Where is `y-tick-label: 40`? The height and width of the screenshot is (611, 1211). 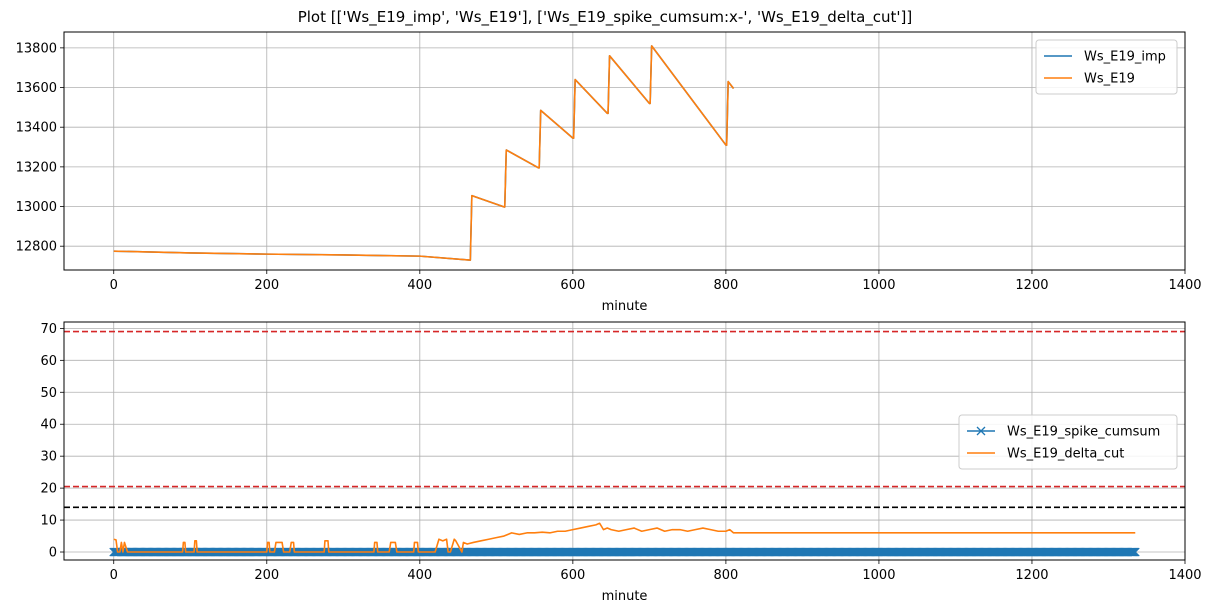 y-tick-label: 40 is located at coordinates (48, 425).